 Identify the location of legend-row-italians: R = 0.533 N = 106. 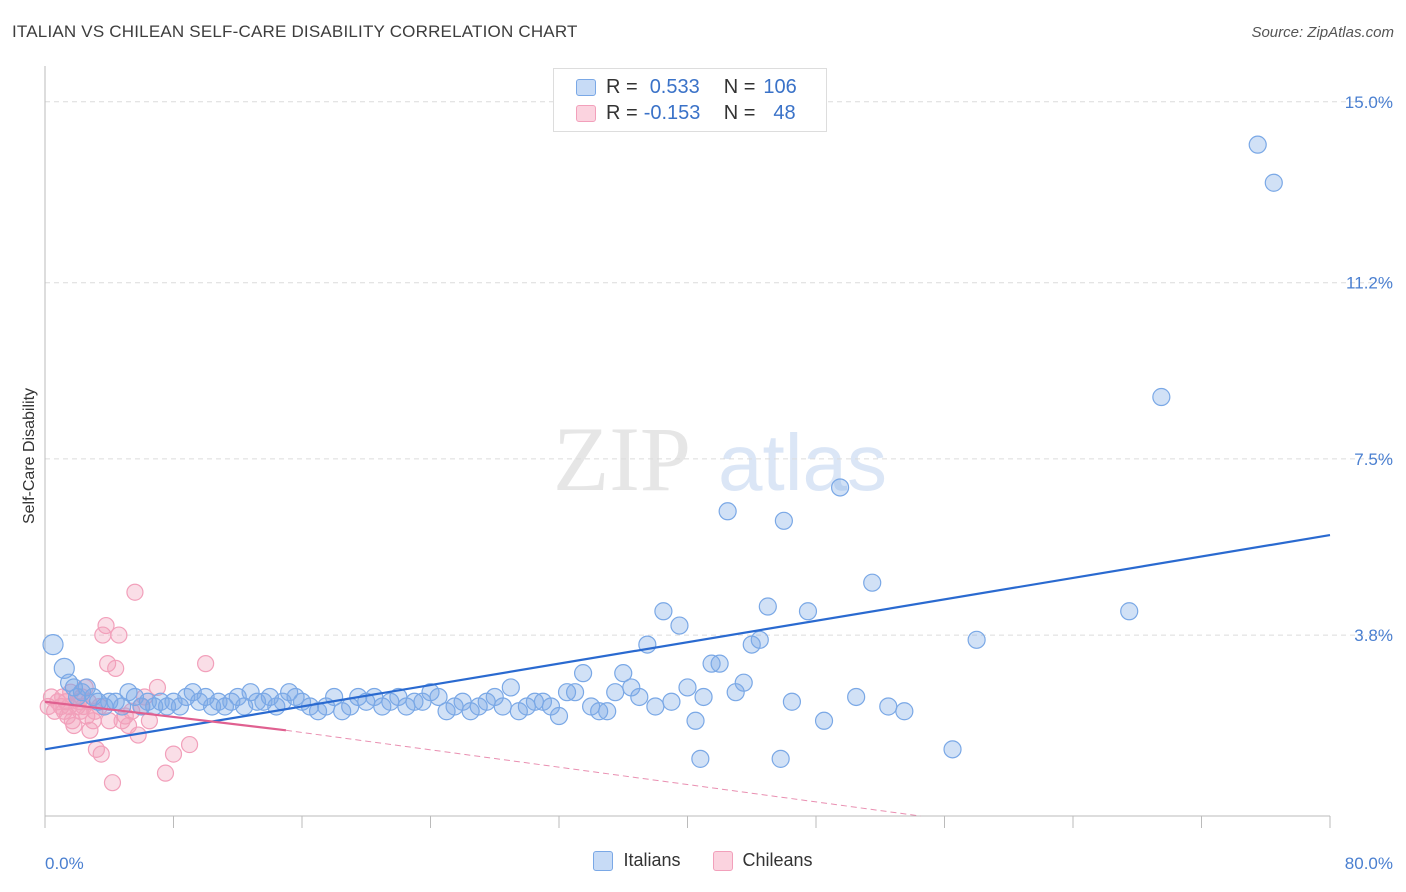
(686, 87).